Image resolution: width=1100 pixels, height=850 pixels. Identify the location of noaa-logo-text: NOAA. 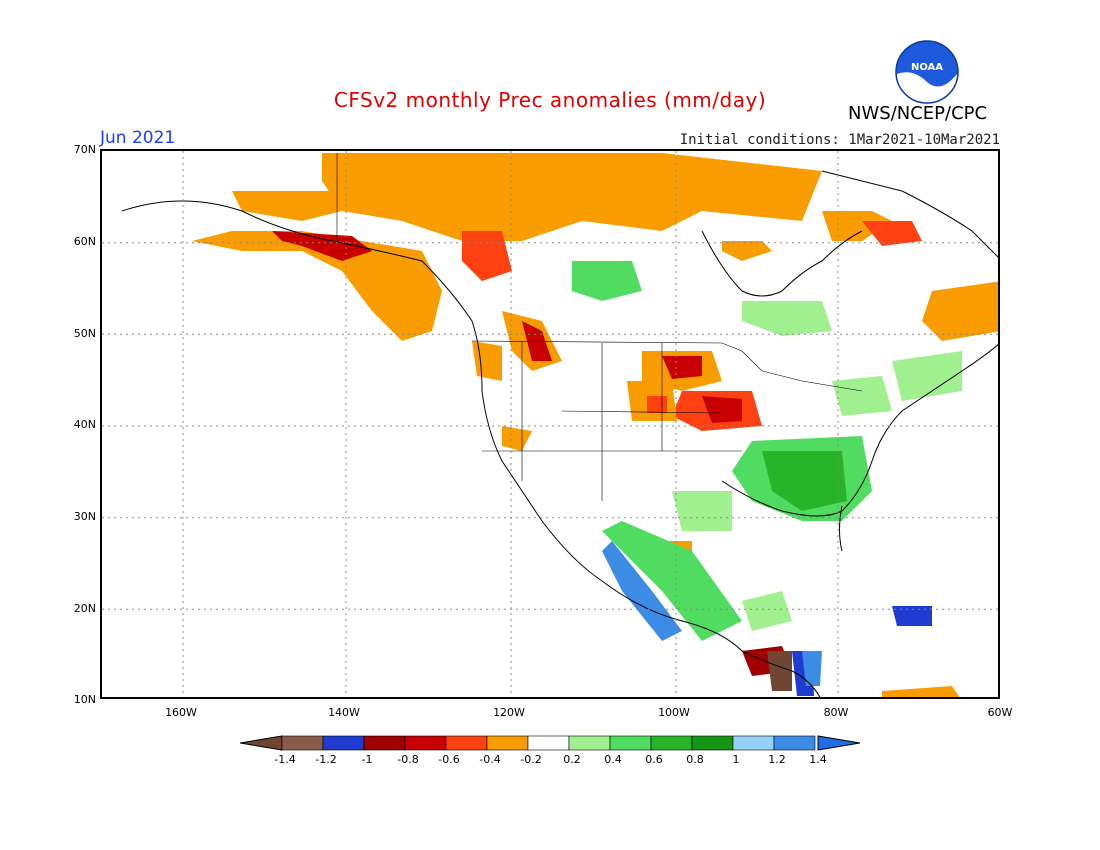
(927, 67).